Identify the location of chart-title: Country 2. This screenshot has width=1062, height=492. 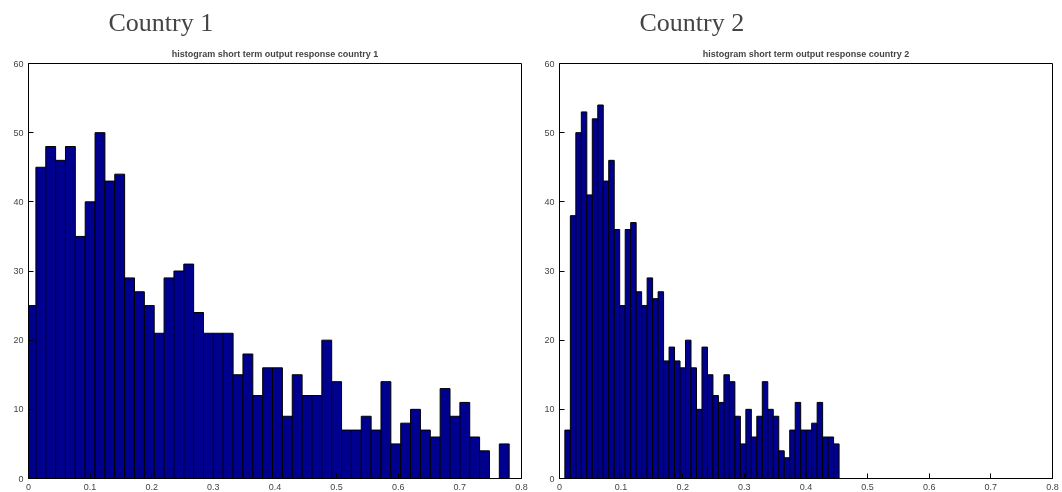
(692, 22).